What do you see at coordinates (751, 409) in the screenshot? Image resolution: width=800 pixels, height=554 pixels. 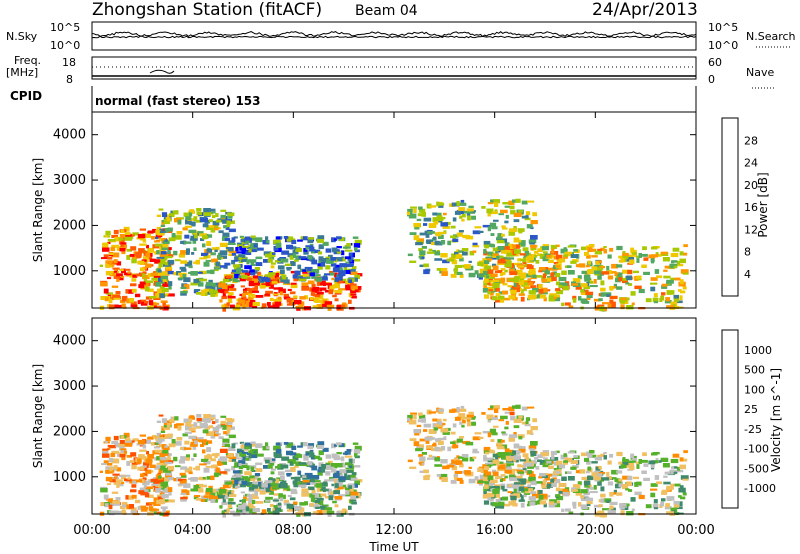 I see `colorbar-tick: 25` at bounding box center [751, 409].